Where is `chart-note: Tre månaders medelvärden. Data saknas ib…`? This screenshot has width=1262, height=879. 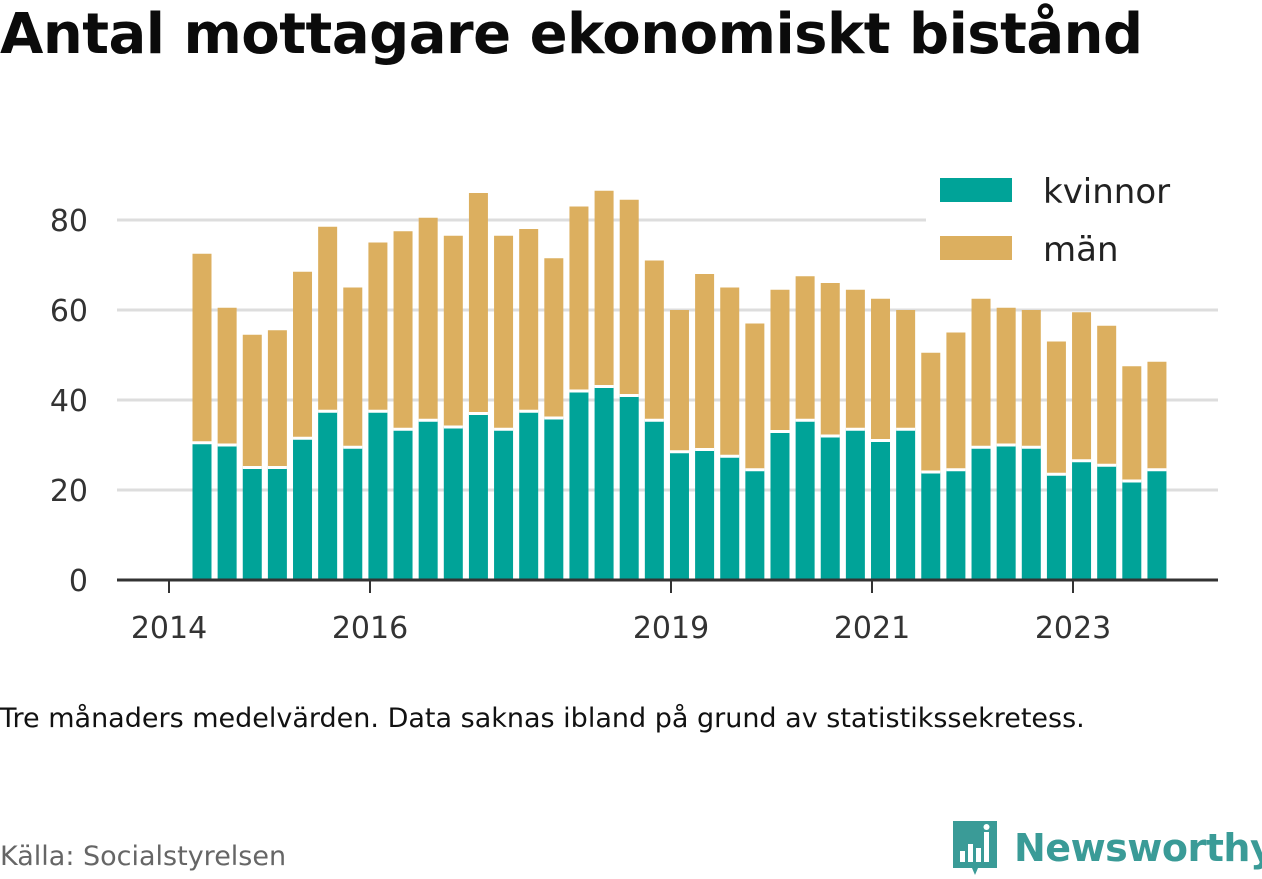 chart-note: Tre månaders medelvärden. Data saknas ib… is located at coordinates (542, 718).